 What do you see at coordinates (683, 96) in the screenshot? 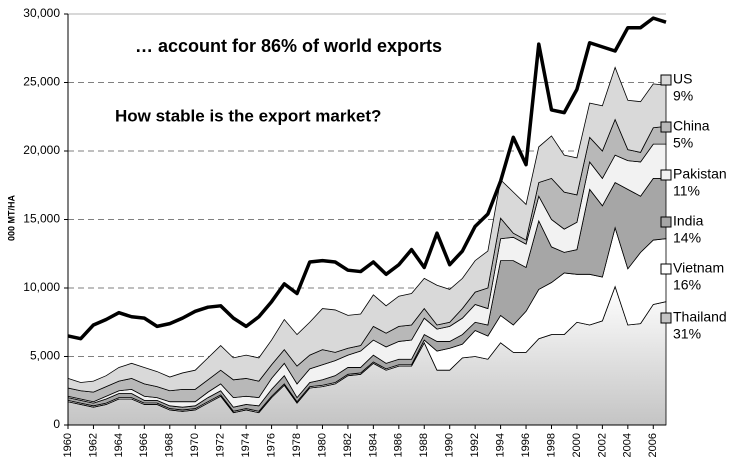
I see `legend-share: 9%` at bounding box center [683, 96].